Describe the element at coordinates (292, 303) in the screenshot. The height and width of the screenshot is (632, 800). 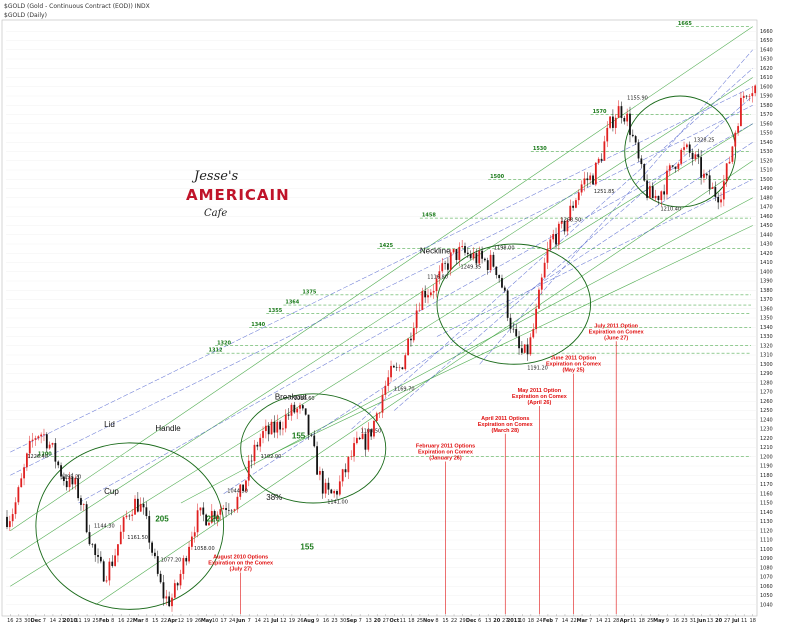
I see `level-label-1364: 1364` at that location.